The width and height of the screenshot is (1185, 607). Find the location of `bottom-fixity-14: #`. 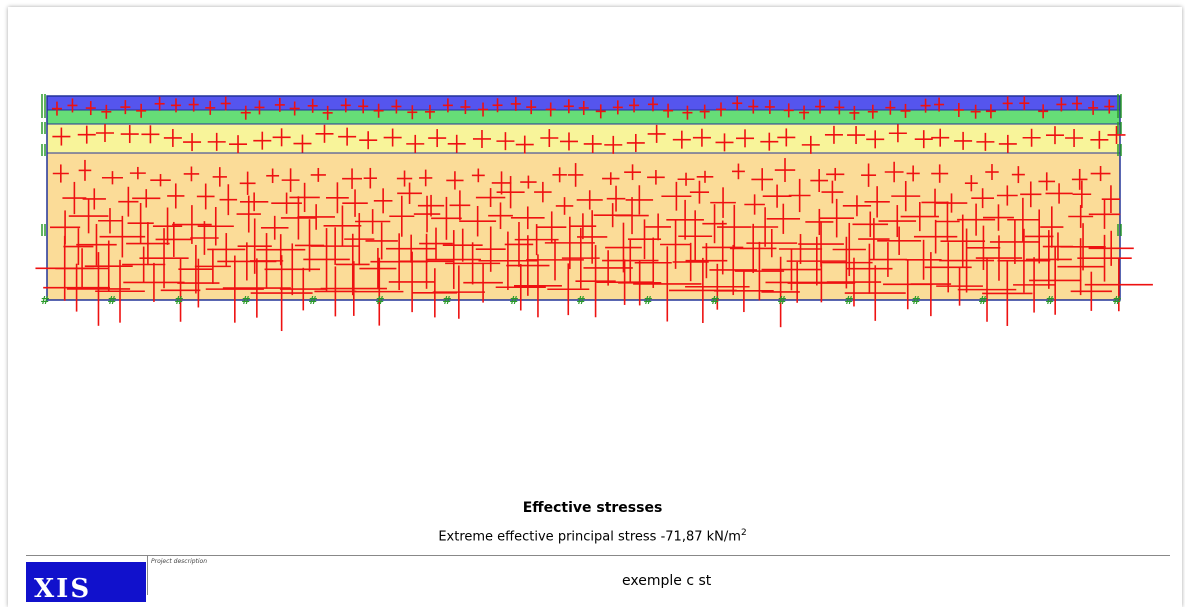

bottom-fixity-14: # is located at coordinates (245, 300).